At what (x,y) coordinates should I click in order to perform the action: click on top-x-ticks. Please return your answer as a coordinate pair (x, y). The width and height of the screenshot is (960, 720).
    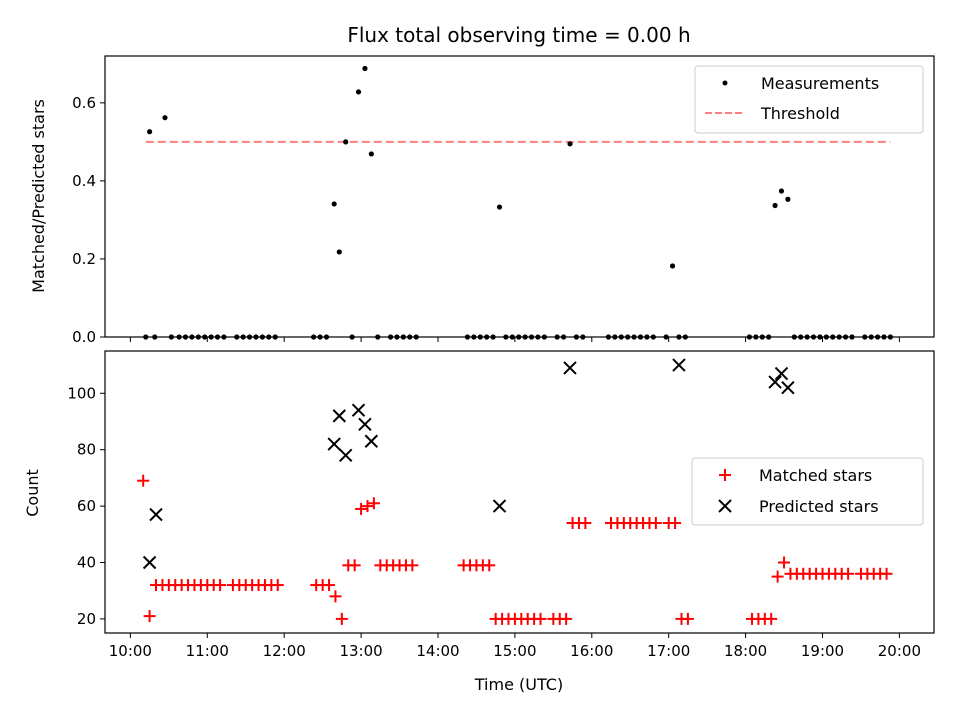
    Looking at the image, I should click on (514, 339).